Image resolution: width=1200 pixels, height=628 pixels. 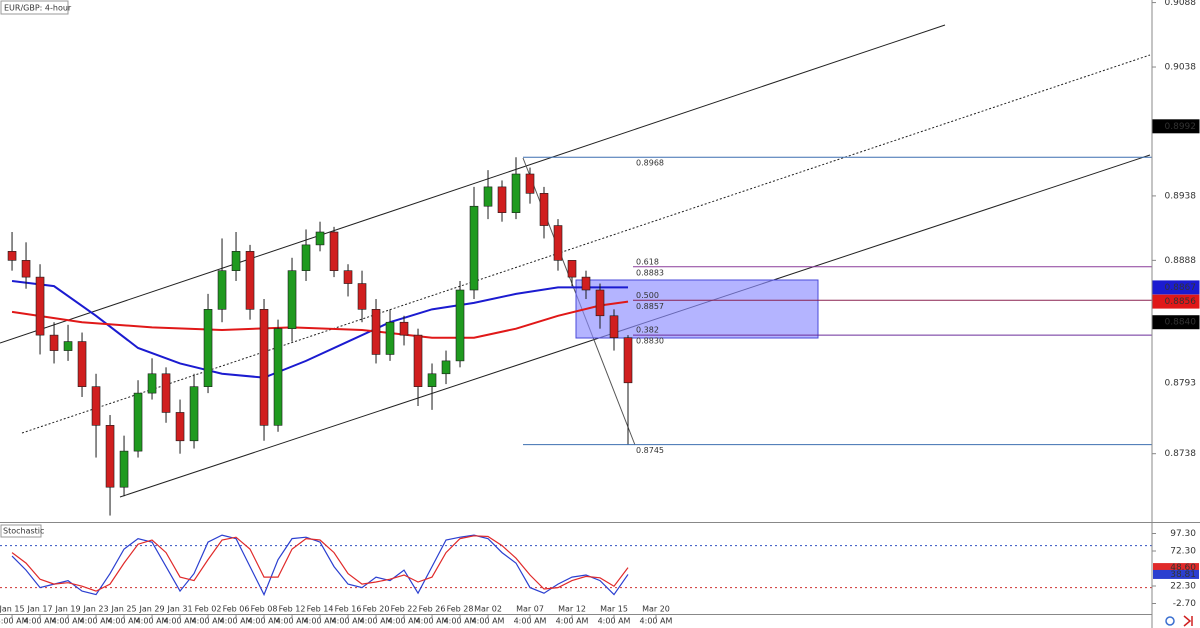 What do you see at coordinates (1183, 575) in the screenshot?
I see `value-tag-label: 38.81` at bounding box center [1183, 575].